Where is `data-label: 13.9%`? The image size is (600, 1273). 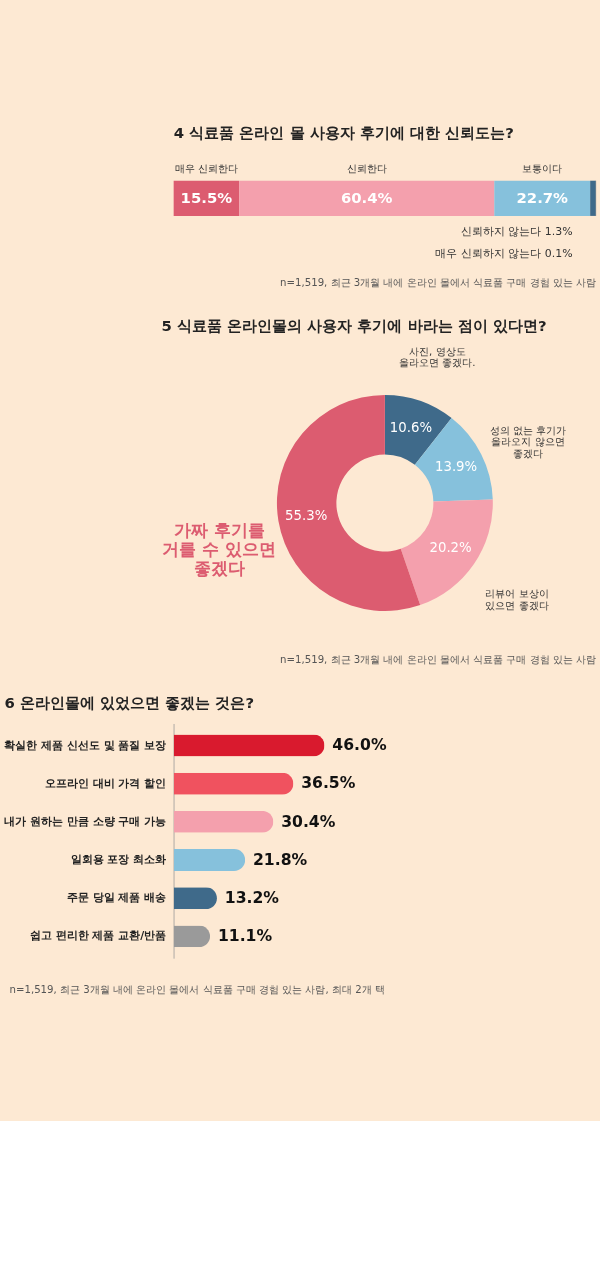
data-label: 13.9% is located at coordinates (456, 466).